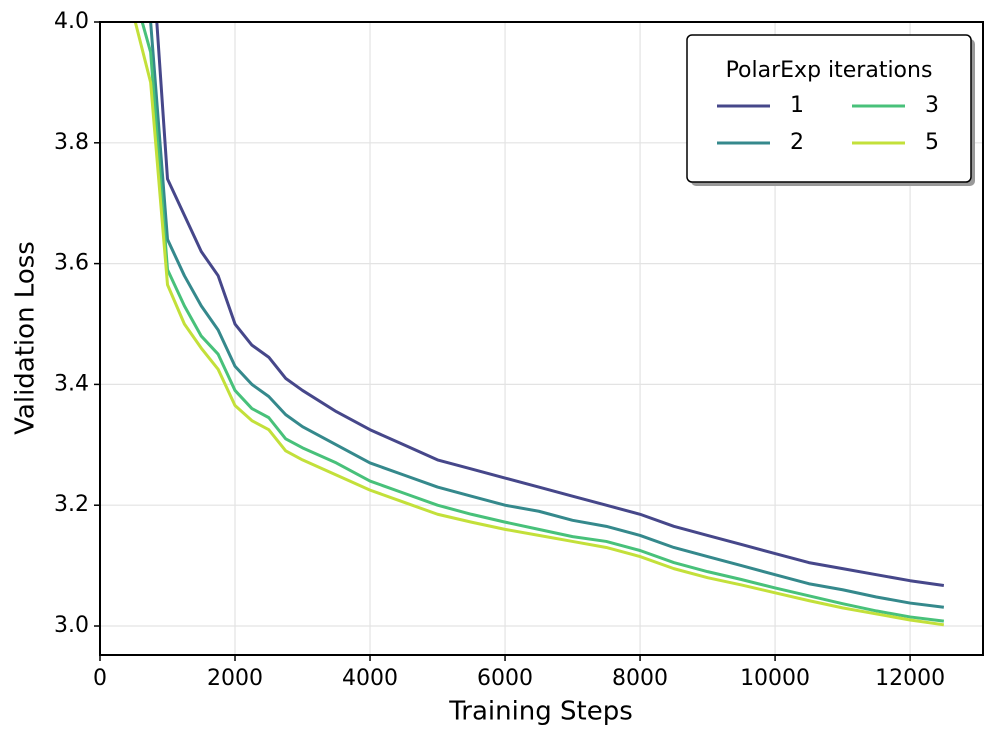 This screenshot has height=744, width=997. I want to click on legend: PolarExp iterations 1 2 3 5, so click(830, 110).